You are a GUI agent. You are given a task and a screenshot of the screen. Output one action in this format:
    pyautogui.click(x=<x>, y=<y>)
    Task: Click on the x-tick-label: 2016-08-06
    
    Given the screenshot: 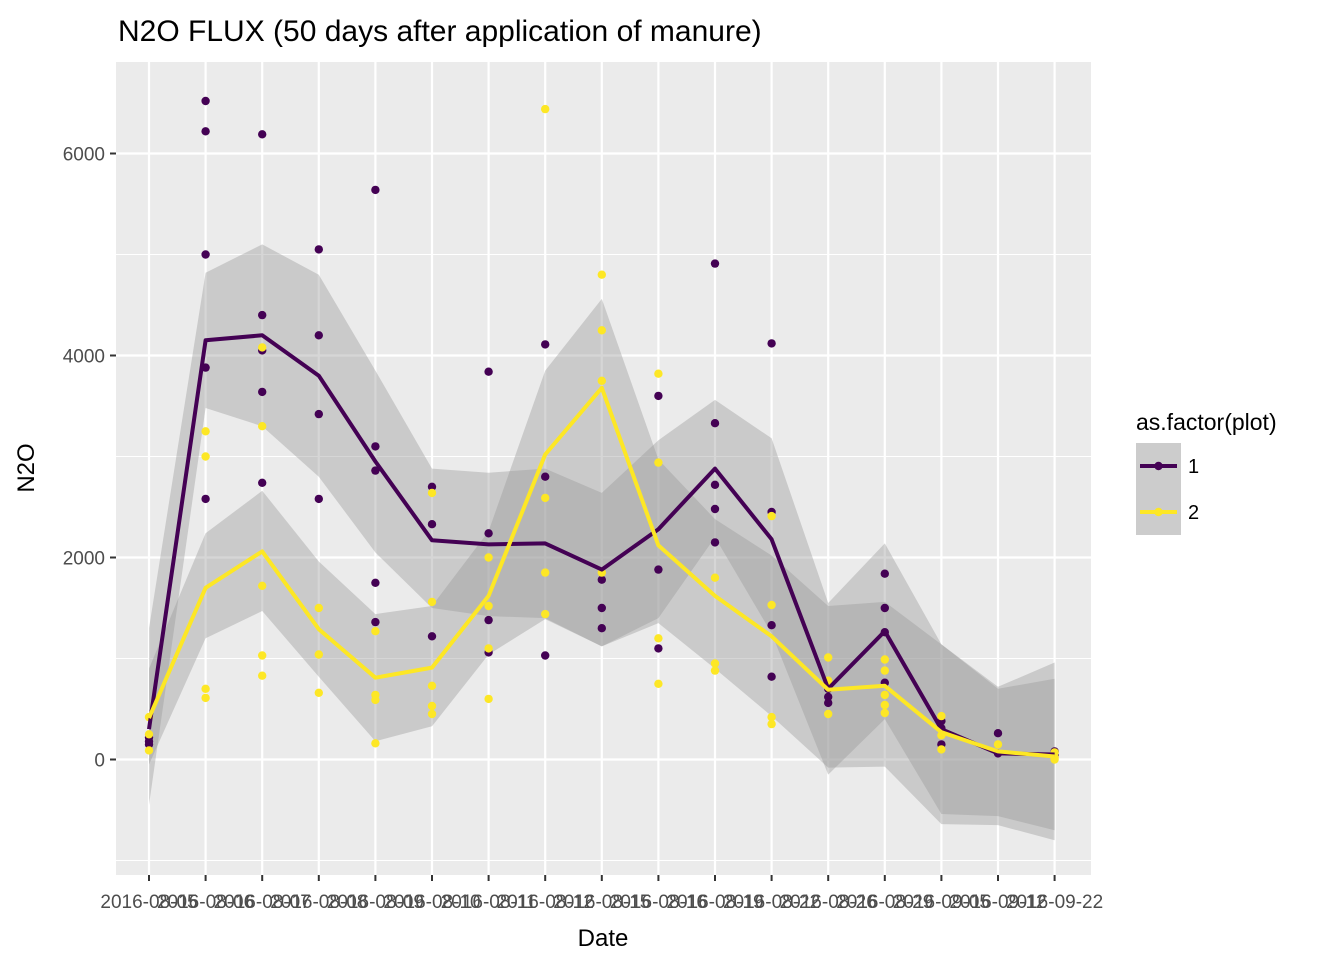 What is the action you would take?
    pyautogui.click(x=205, y=902)
    